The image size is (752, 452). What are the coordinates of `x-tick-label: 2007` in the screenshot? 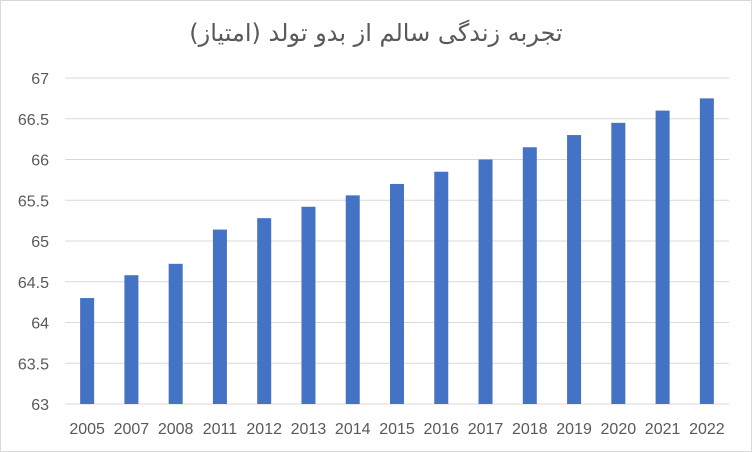 It's located at (132, 429).